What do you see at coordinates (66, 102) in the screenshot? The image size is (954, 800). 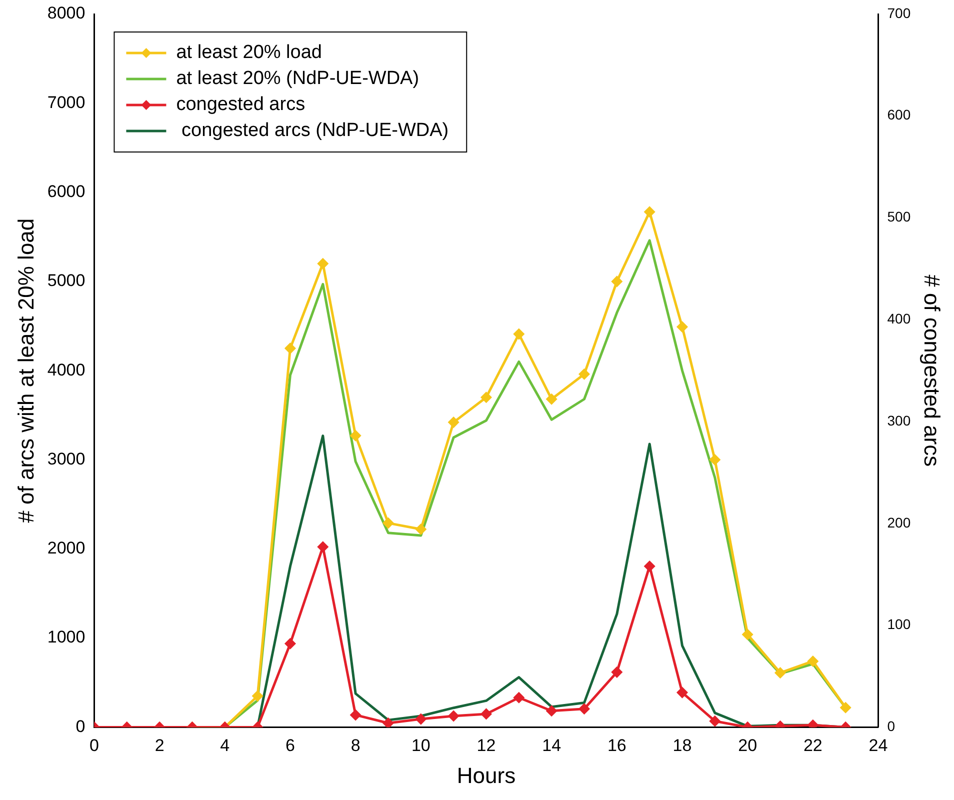 I see `y-tick-label: 7000` at bounding box center [66, 102].